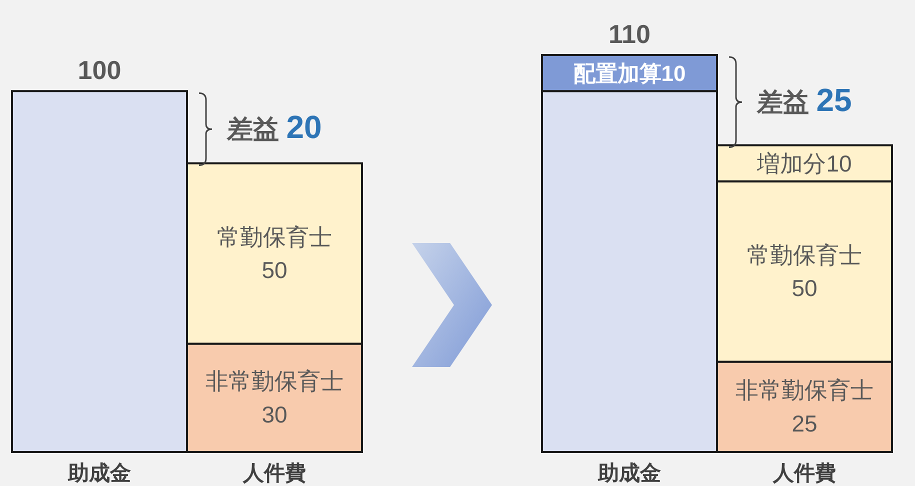 The width and height of the screenshot is (915, 486). What do you see at coordinates (100, 70) in the screenshot?
I see `total-label: 100` at bounding box center [100, 70].